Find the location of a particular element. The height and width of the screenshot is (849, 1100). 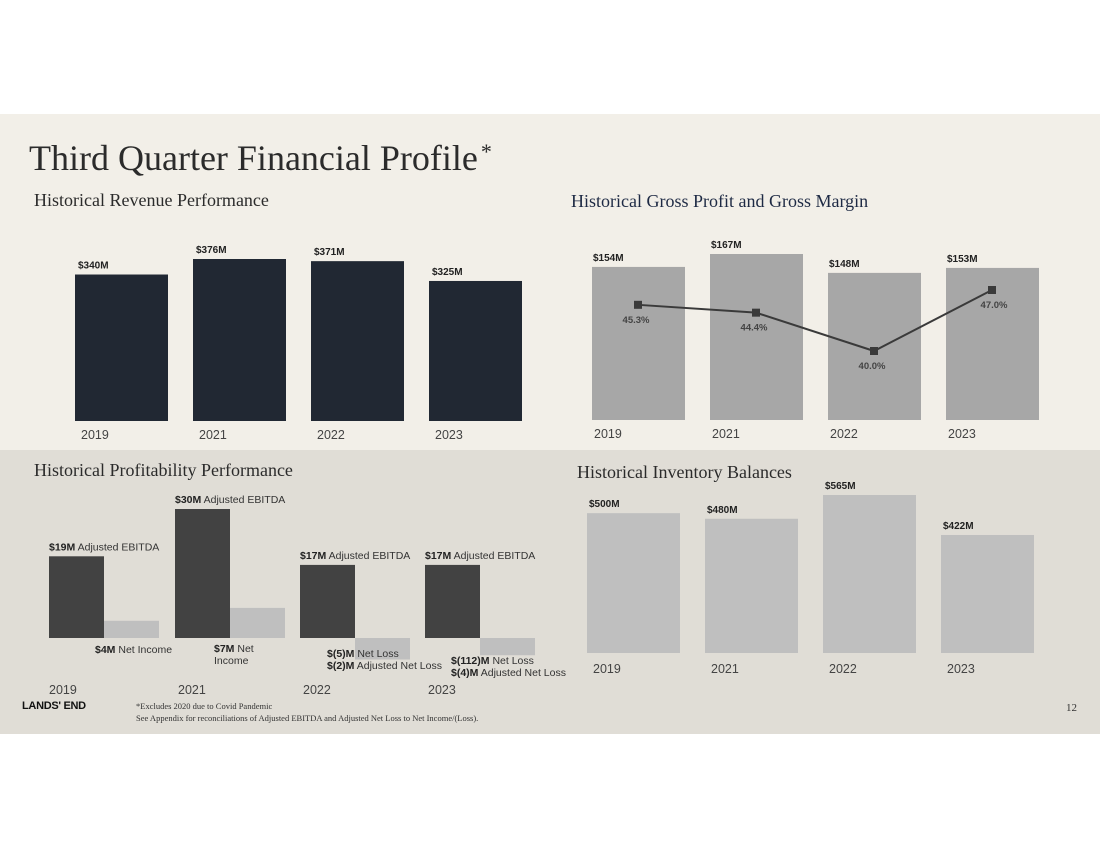

gross-margin-label: 47.0% is located at coordinates (994, 305).